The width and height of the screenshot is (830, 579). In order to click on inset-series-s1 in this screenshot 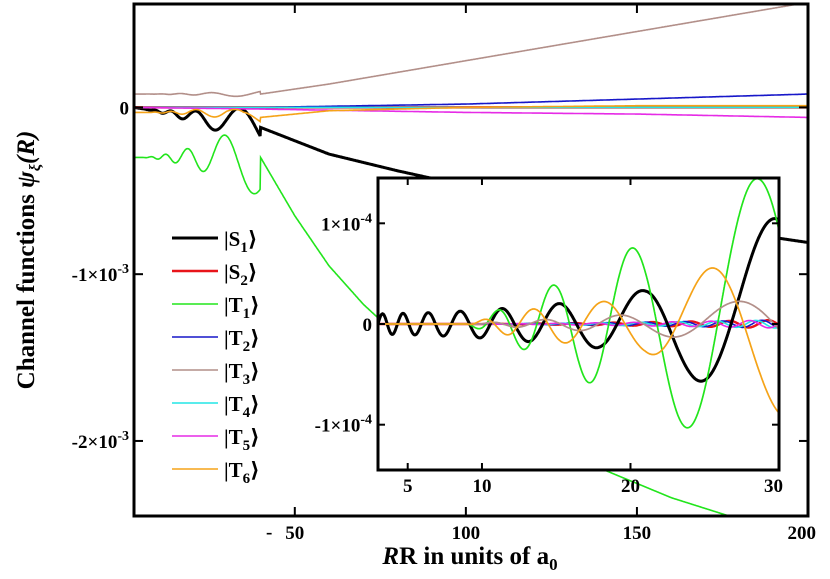, I will do `click(578, 300)`.